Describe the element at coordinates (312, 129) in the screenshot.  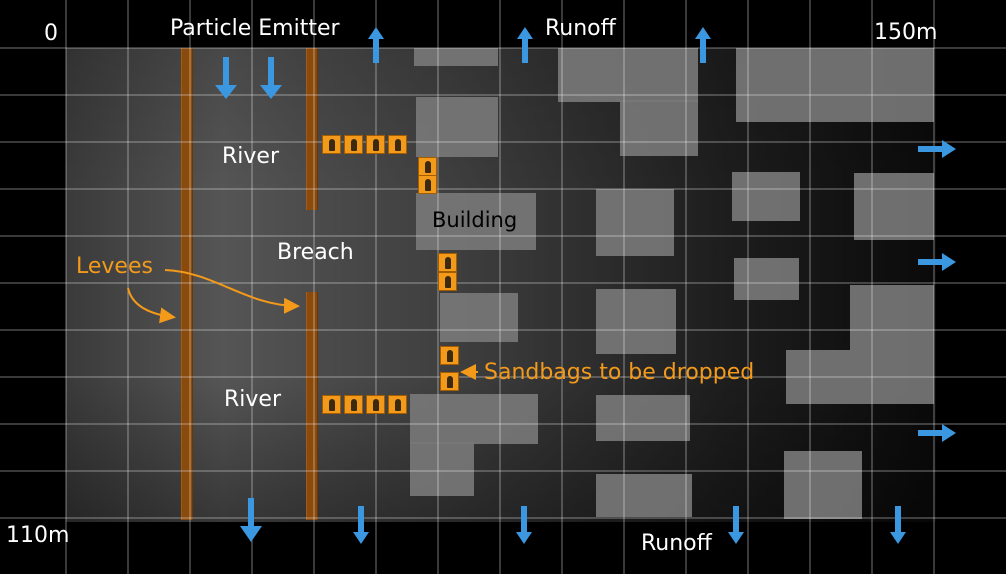
I see `levee-right-upper` at that location.